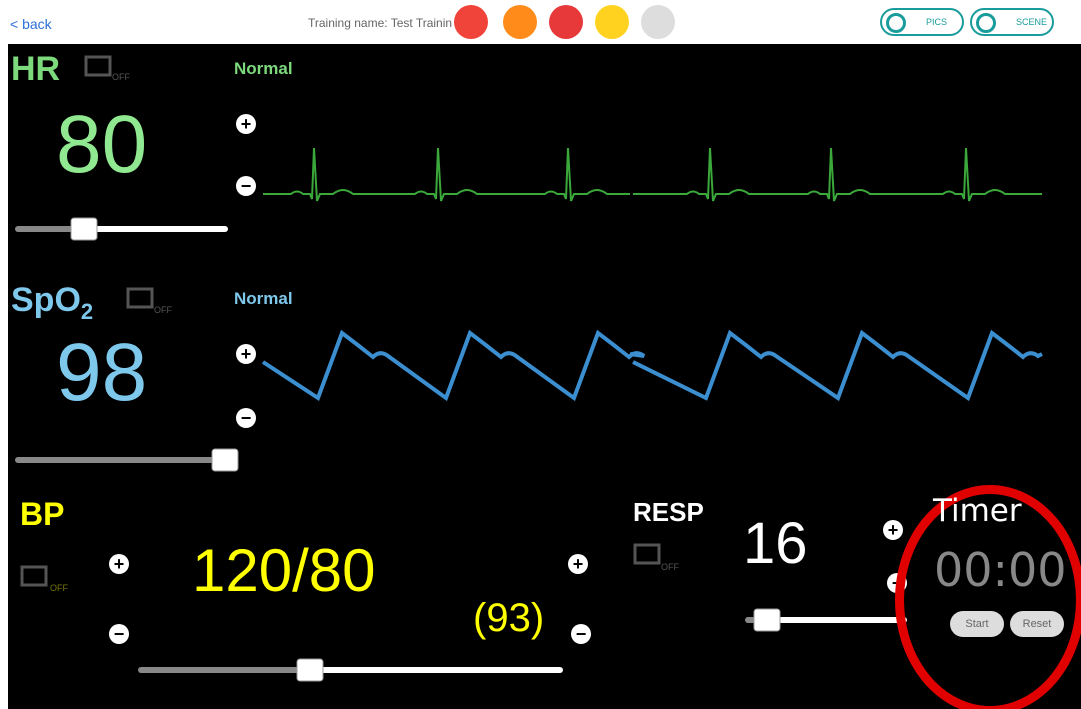  Describe the element at coordinates (36, 69) in the screenshot. I see `hr-label: HR` at that location.